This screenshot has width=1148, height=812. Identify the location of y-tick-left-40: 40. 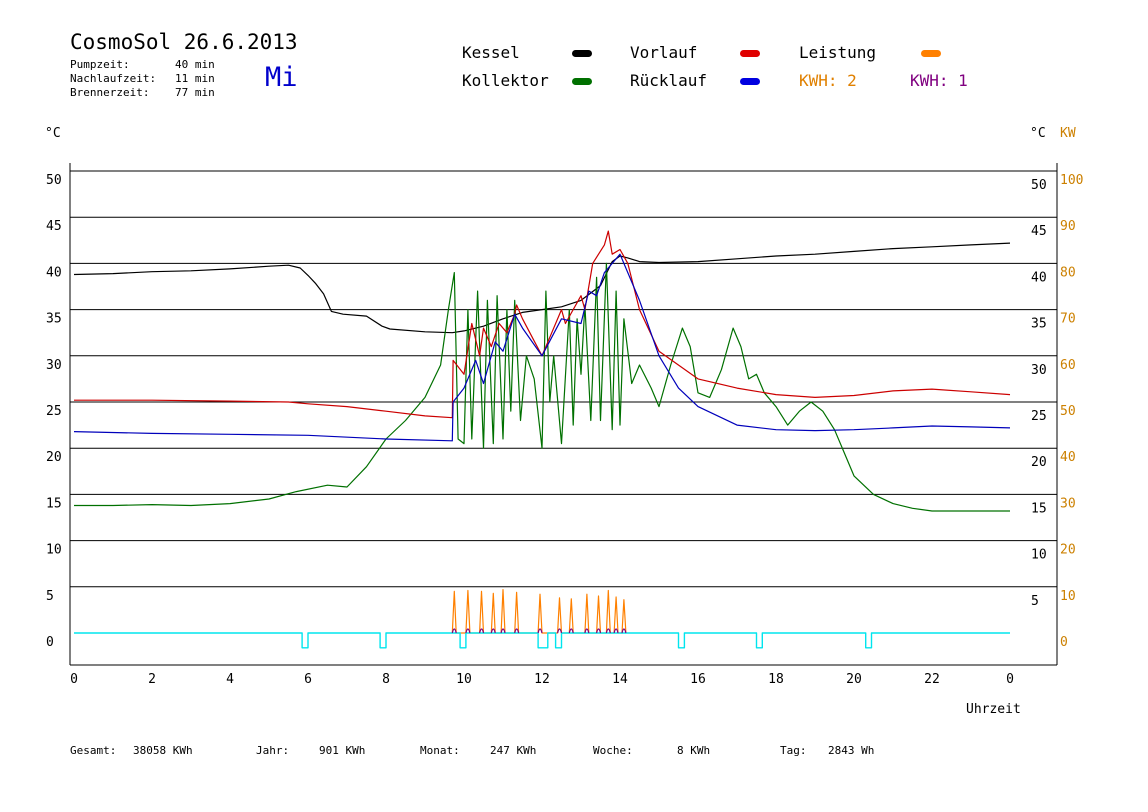
(54, 272).